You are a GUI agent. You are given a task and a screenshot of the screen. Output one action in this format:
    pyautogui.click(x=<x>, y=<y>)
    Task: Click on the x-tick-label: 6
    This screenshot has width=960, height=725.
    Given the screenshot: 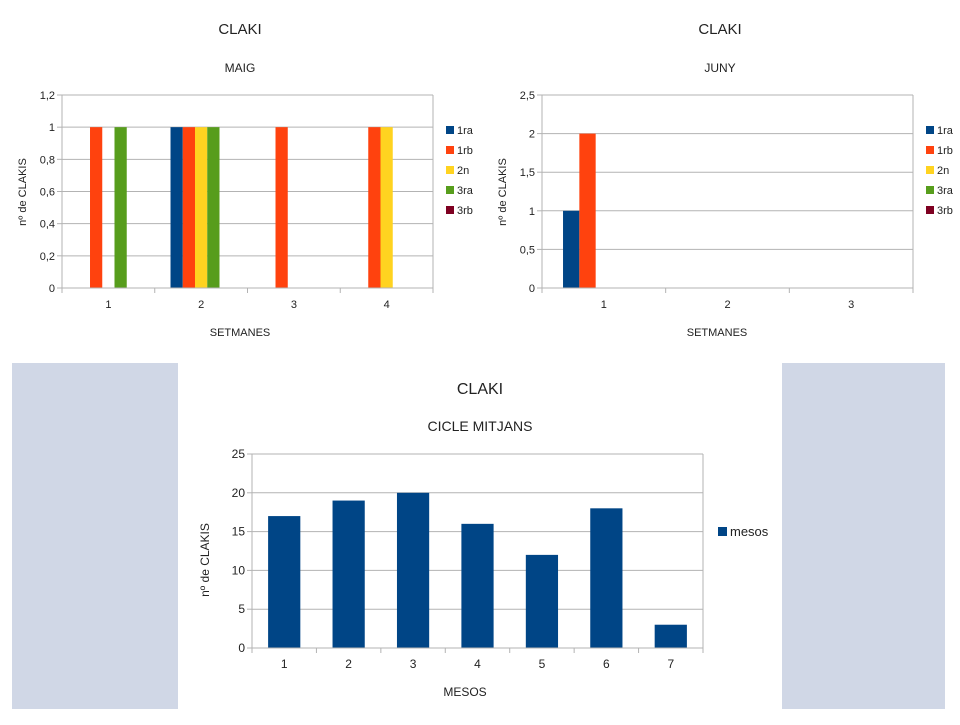 What is the action you would take?
    pyautogui.click(x=606, y=664)
    